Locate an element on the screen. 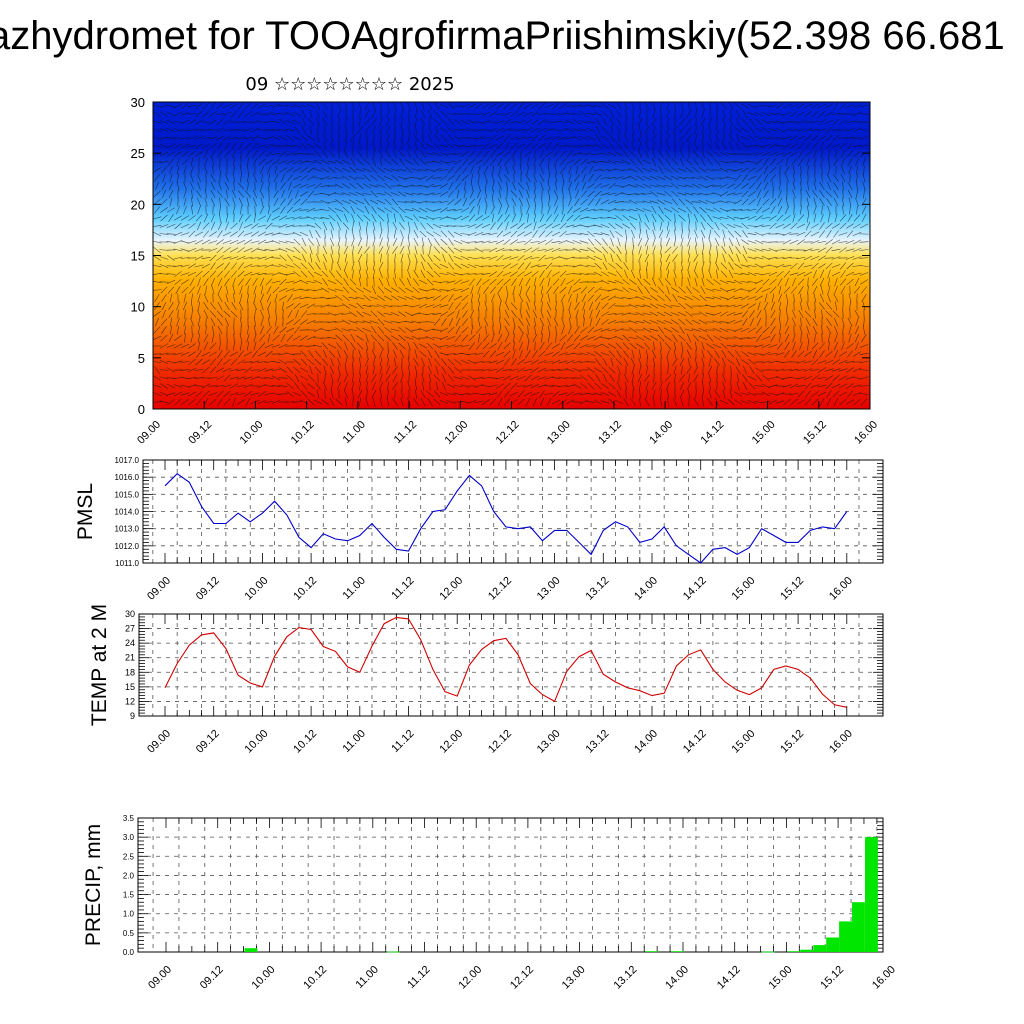 Image resolution: width=1024 pixels, height=1024 pixels. x-tick-label: 12.00 is located at coordinates (456, 433).